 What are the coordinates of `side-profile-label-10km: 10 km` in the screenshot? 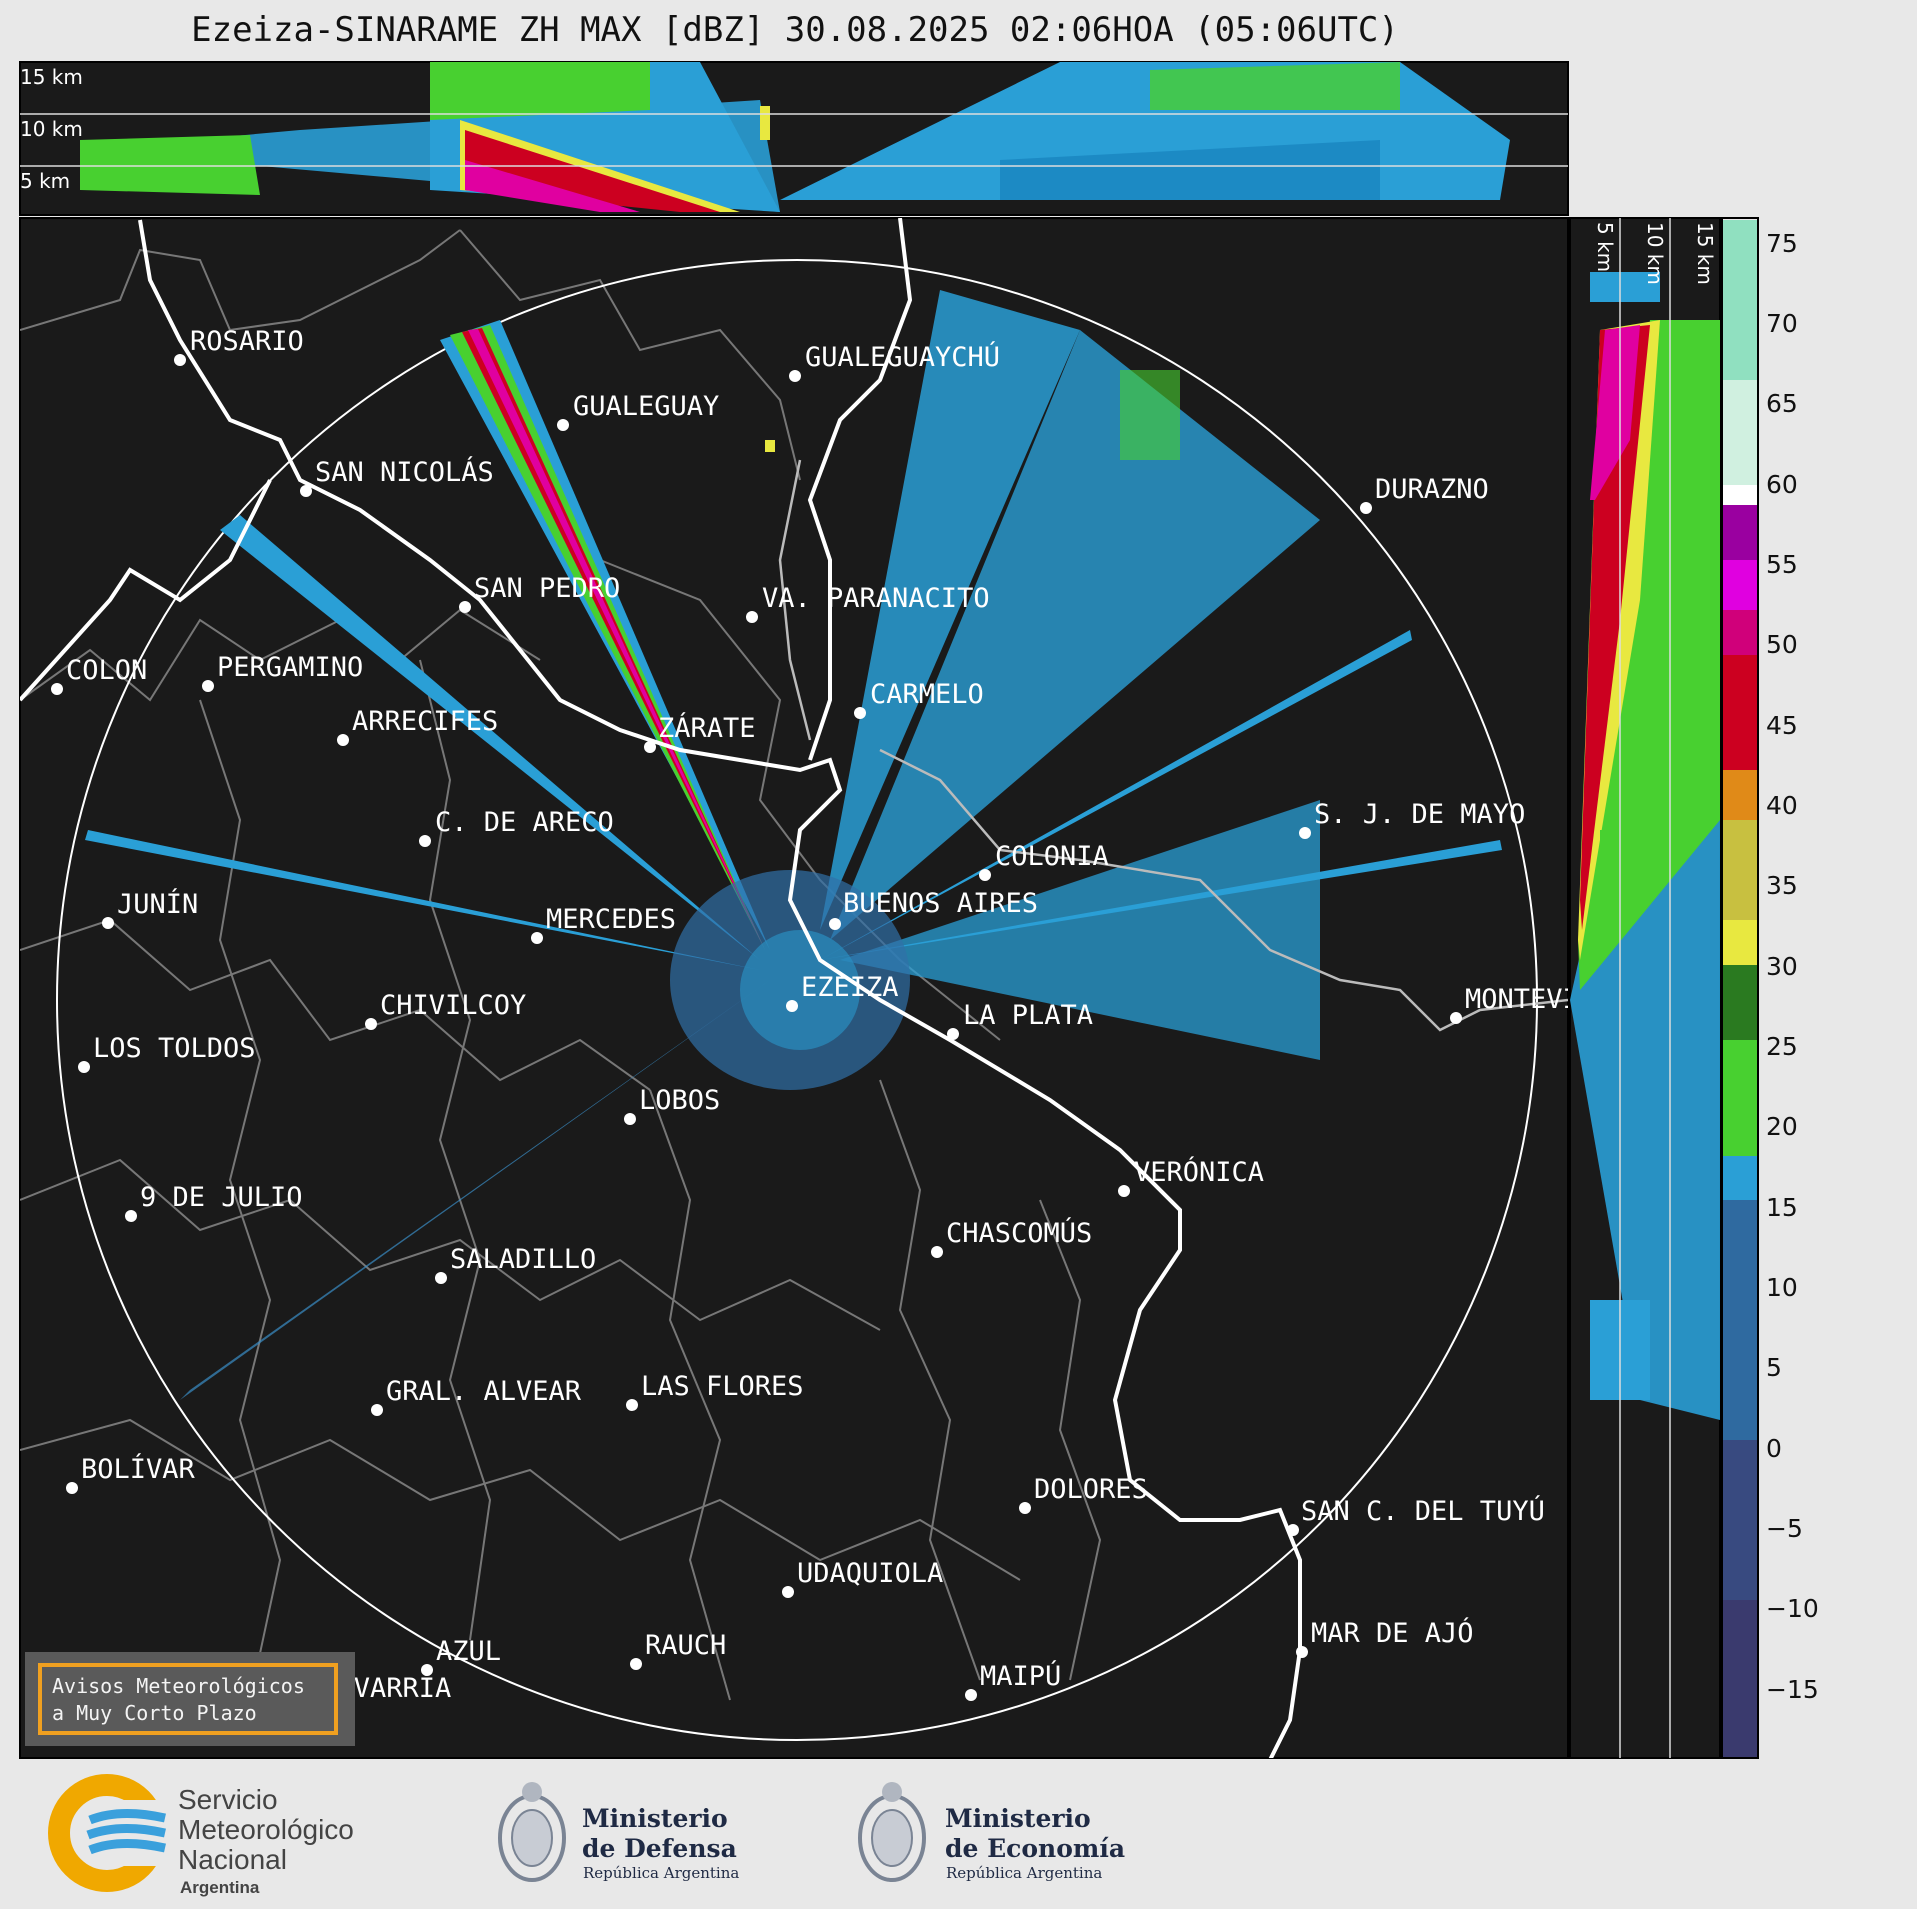 It's located at (1655, 253).